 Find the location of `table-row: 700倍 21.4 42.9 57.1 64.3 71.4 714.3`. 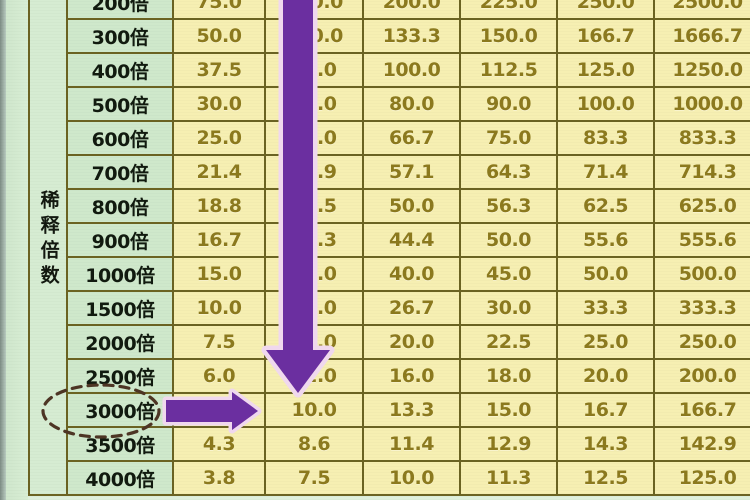

table-row: 700倍 21.4 42.9 57.1 64.3 71.4 714.3 is located at coordinates (389, 172).